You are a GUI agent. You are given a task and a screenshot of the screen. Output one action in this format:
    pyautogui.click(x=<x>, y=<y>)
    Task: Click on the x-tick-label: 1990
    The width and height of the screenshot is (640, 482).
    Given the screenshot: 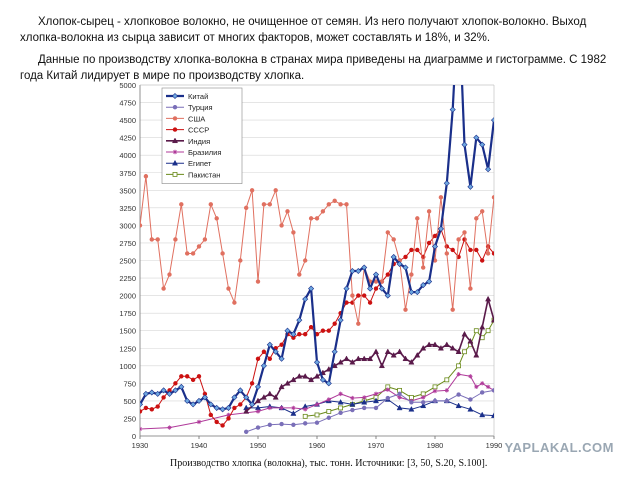 What is the action you would take?
    pyautogui.click(x=494, y=445)
    